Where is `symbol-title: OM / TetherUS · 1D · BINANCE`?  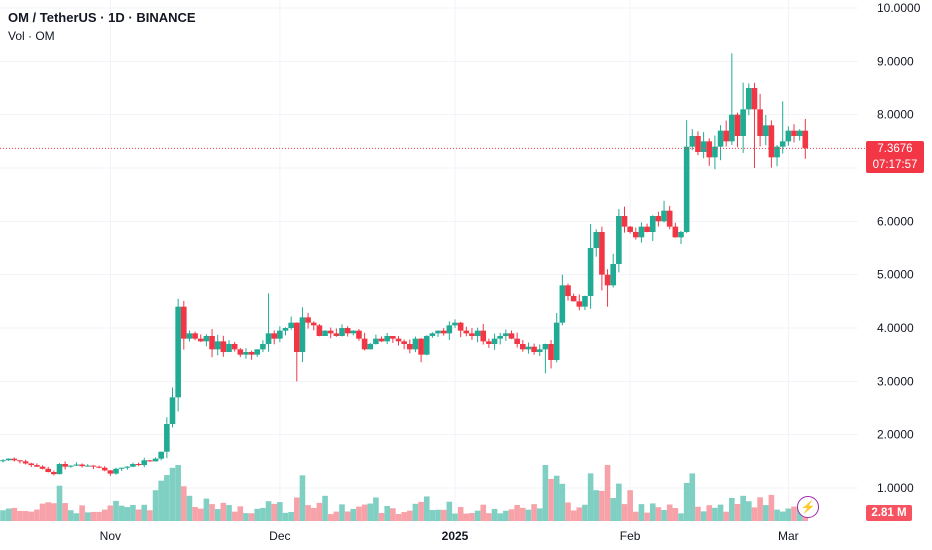 symbol-title: OM / TetherUS · 1D · BINANCE is located at coordinates (102, 17).